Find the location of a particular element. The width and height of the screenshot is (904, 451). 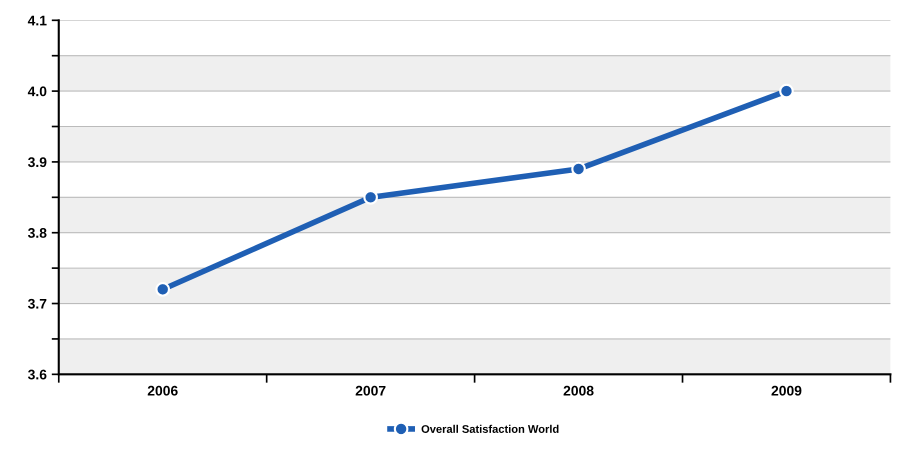

x-tick-label: 2008 is located at coordinates (579, 391).